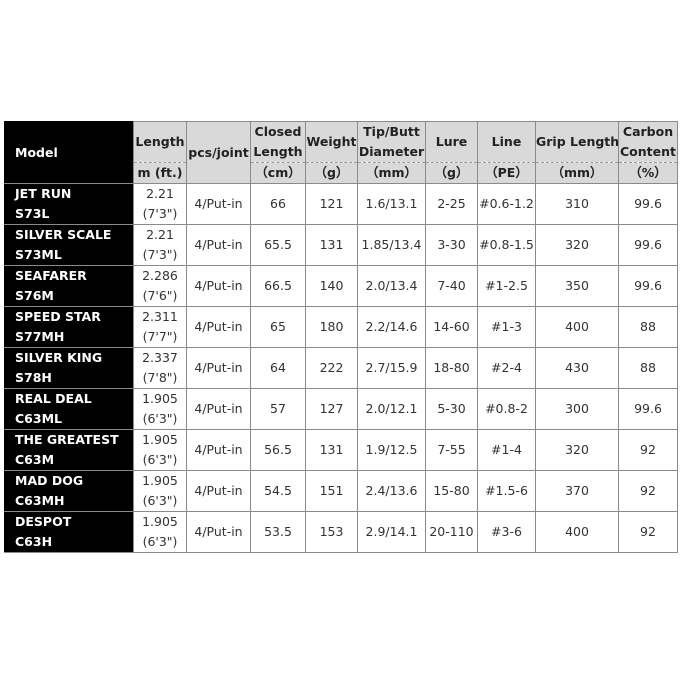 Image resolution: width=680 pixels, height=680 pixels. Describe the element at coordinates (160, 450) in the screenshot. I see `length-cell: 1.905 (6'3")` at that location.